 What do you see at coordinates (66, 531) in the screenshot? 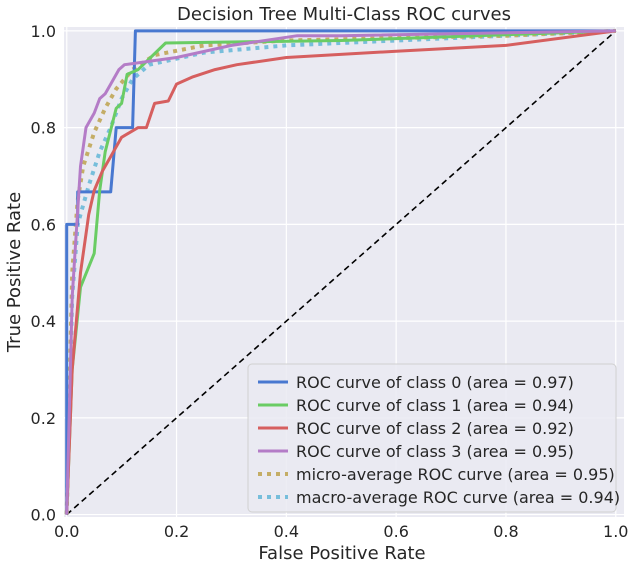
I see `x-tick-label: 0.0` at bounding box center [66, 531].